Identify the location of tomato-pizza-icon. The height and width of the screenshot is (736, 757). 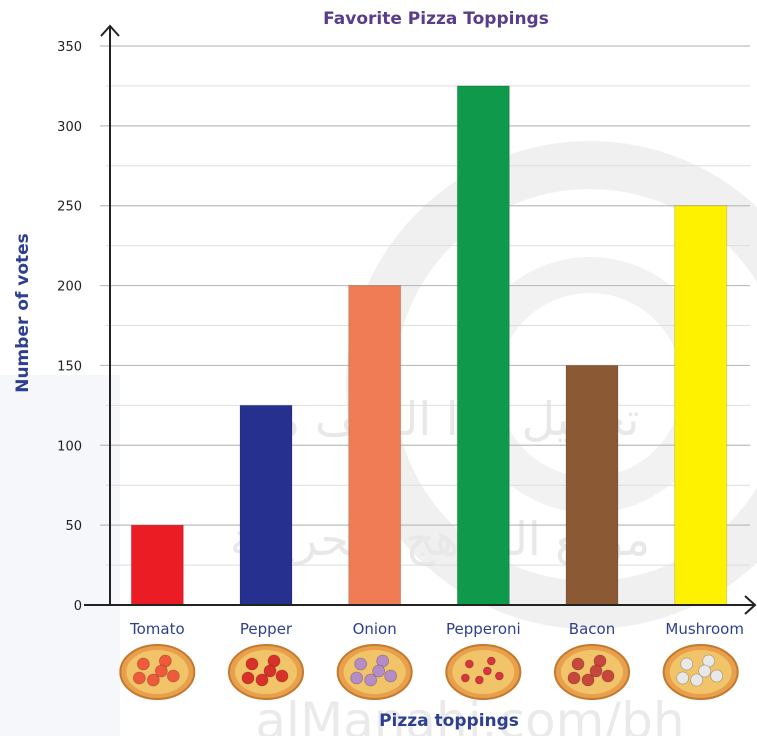
(157, 672).